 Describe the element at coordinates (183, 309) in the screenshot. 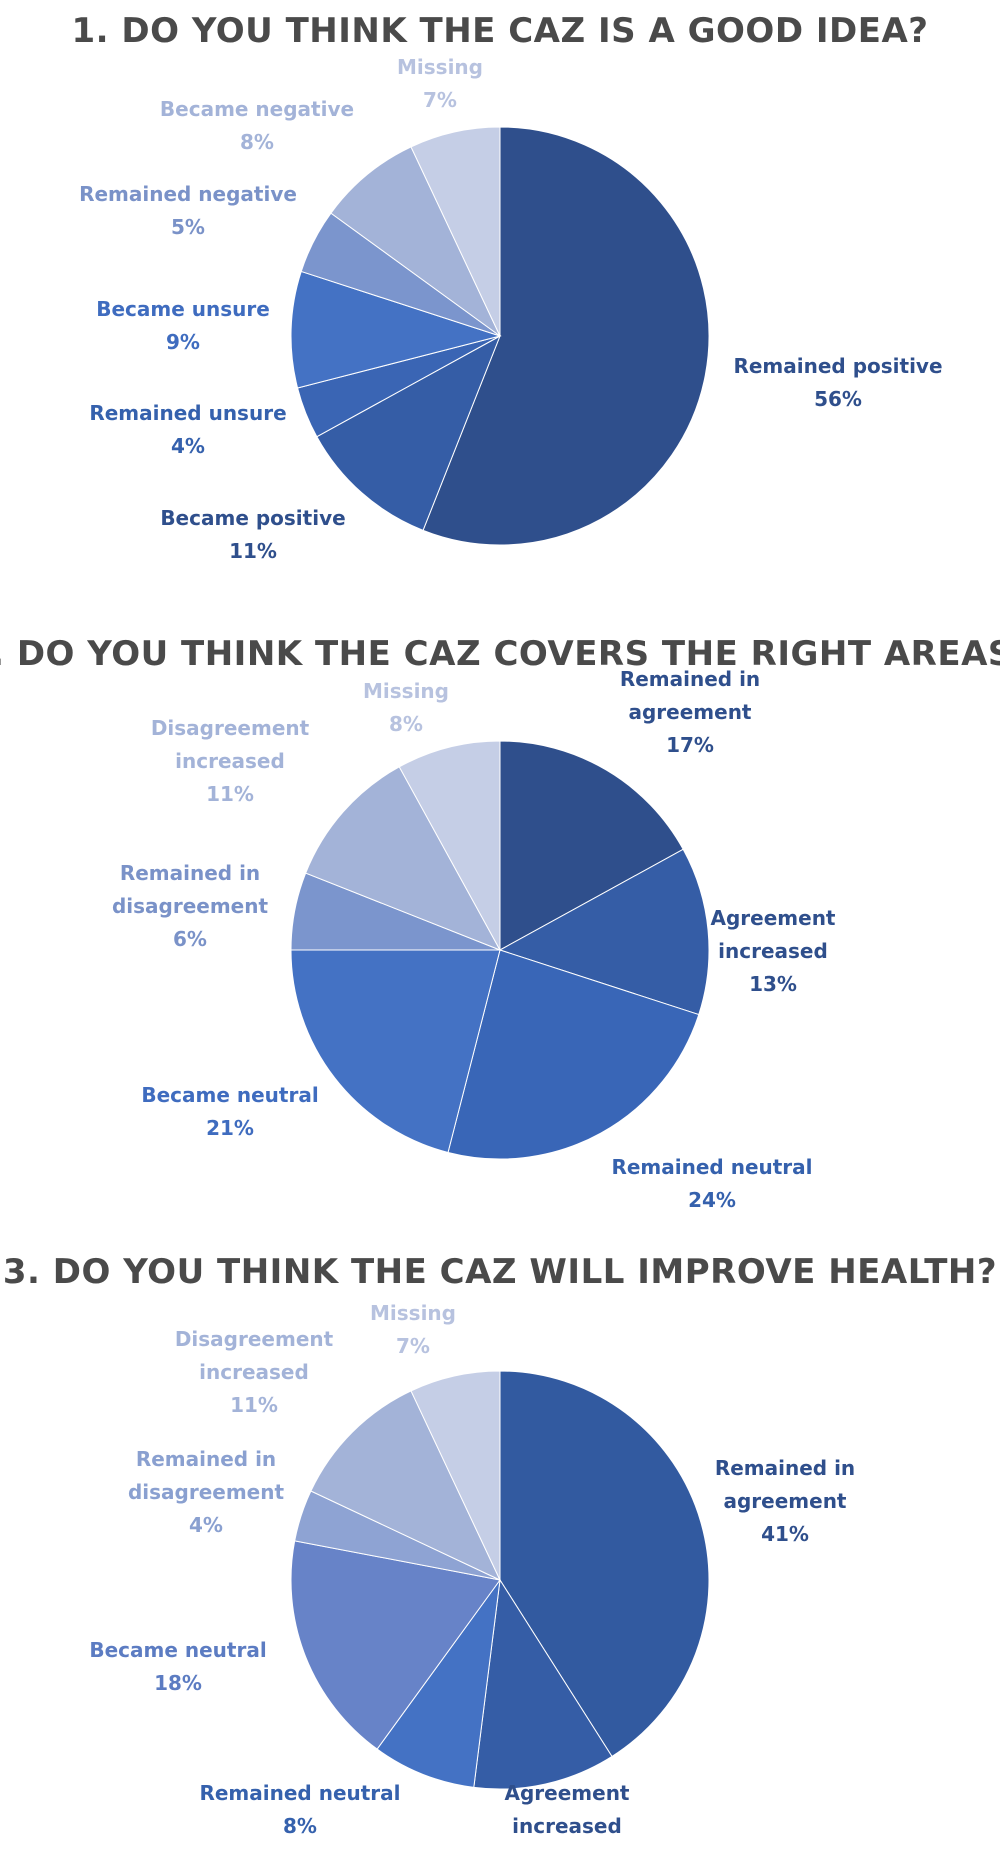

I see `slice-category: Became unsure` at that location.